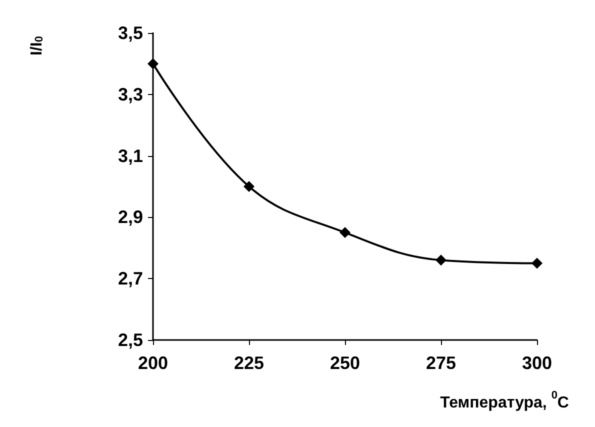 The height and width of the screenshot is (427, 595). Describe the element at coordinates (130, 94) in the screenshot. I see `y-tick-label: 3,3` at that location.